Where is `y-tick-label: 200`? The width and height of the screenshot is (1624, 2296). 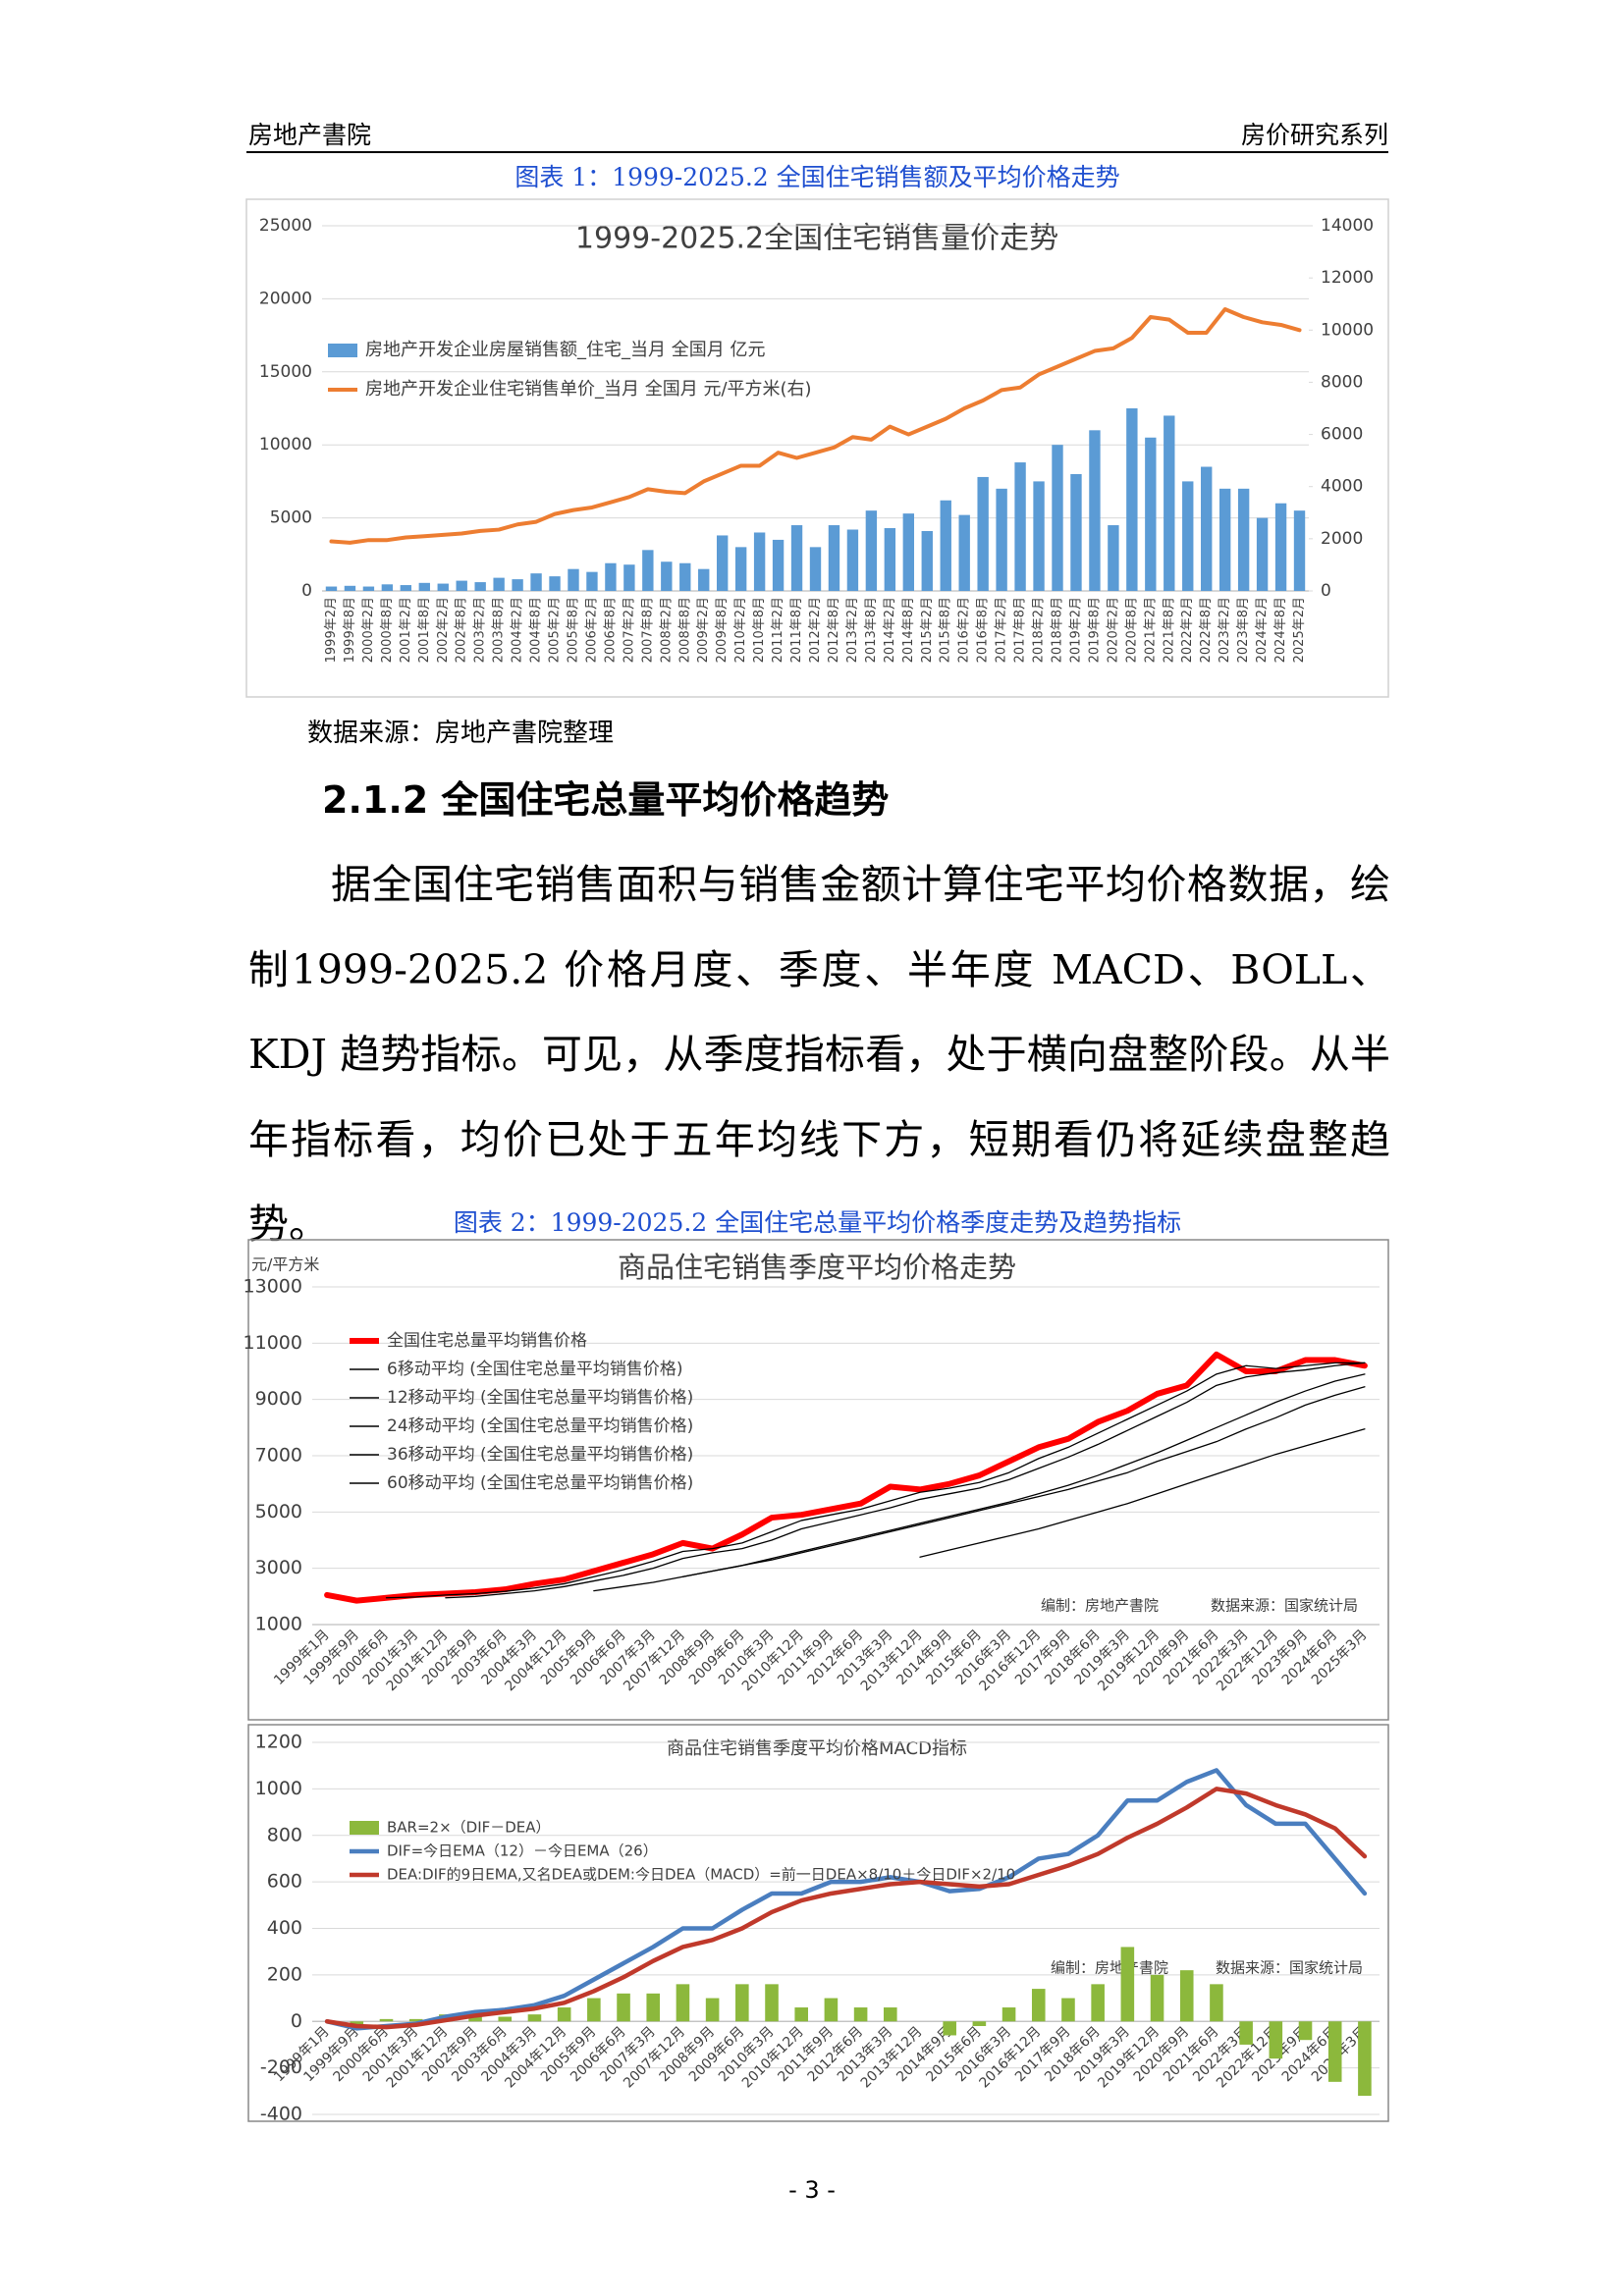 y-tick-label: 200 is located at coordinates (284, 1974).